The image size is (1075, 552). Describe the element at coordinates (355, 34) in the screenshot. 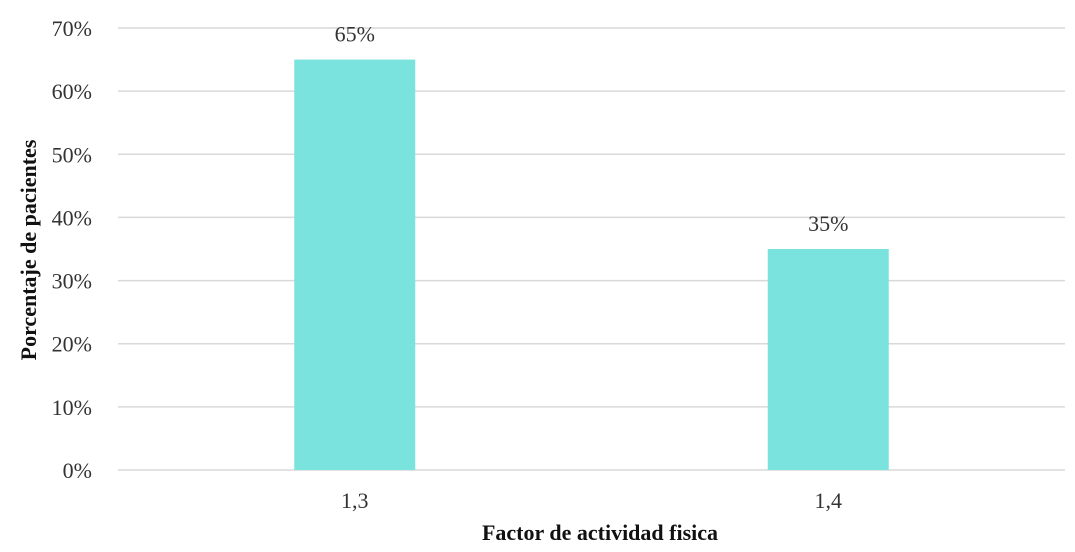

I see `data-label: 65%` at that location.